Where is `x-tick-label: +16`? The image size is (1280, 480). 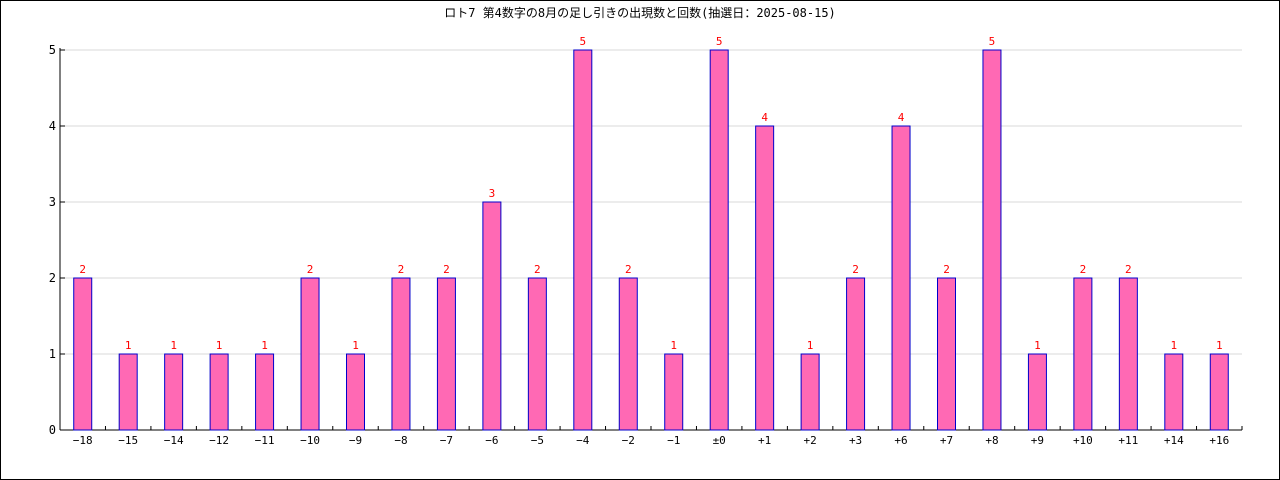 x-tick-label: +16 is located at coordinates (1219, 440).